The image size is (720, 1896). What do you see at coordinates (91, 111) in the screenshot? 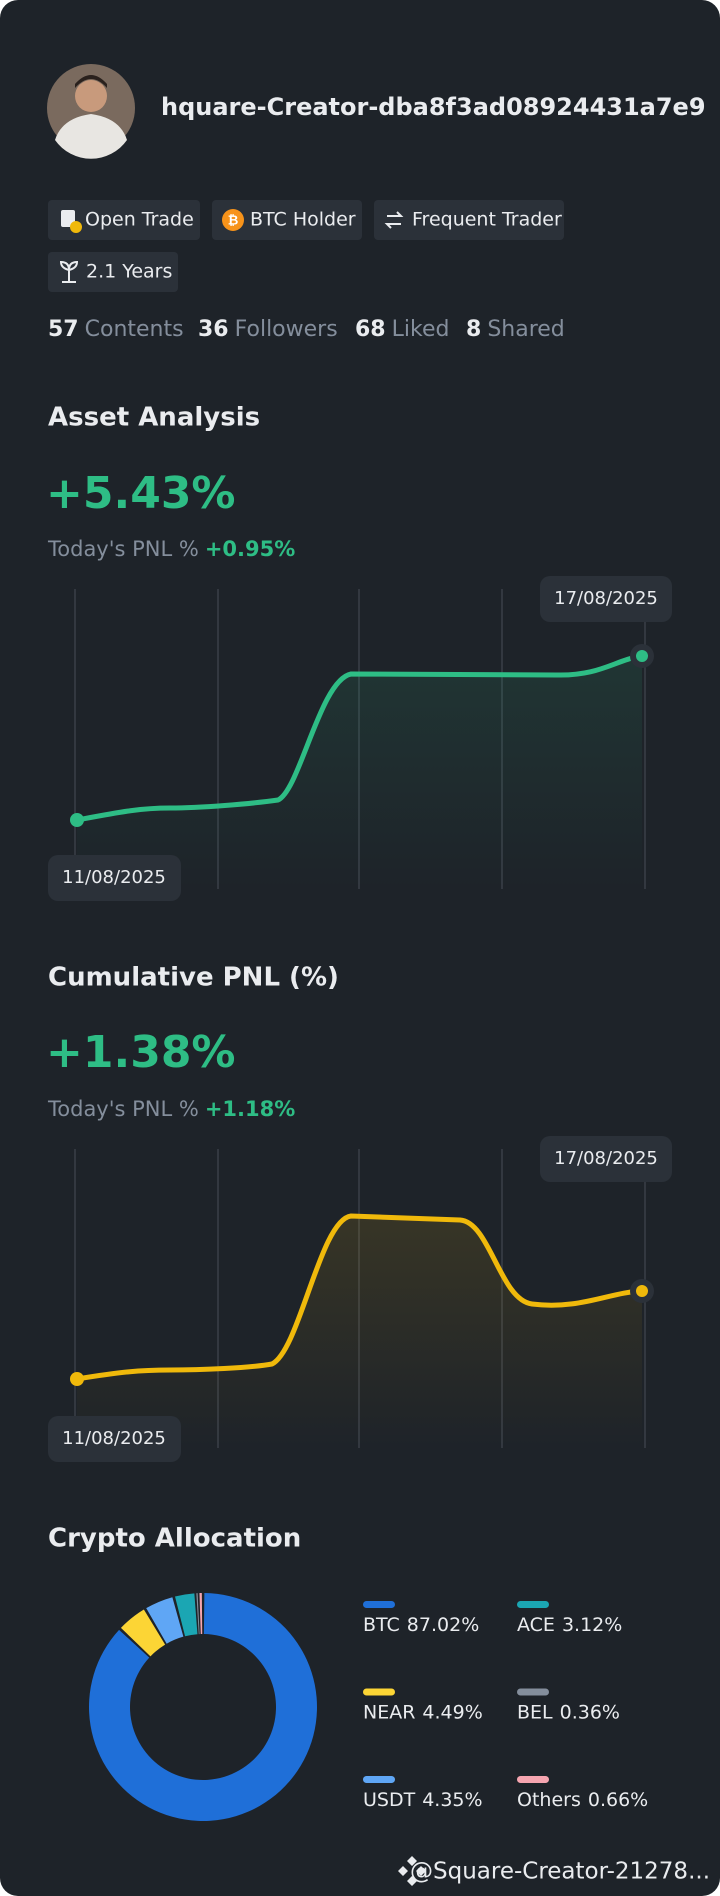
I see `avatar` at bounding box center [91, 111].